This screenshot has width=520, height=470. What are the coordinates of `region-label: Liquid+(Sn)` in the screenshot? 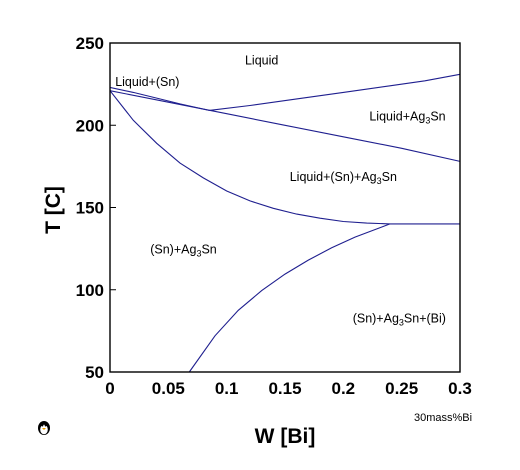 It's located at (147, 82).